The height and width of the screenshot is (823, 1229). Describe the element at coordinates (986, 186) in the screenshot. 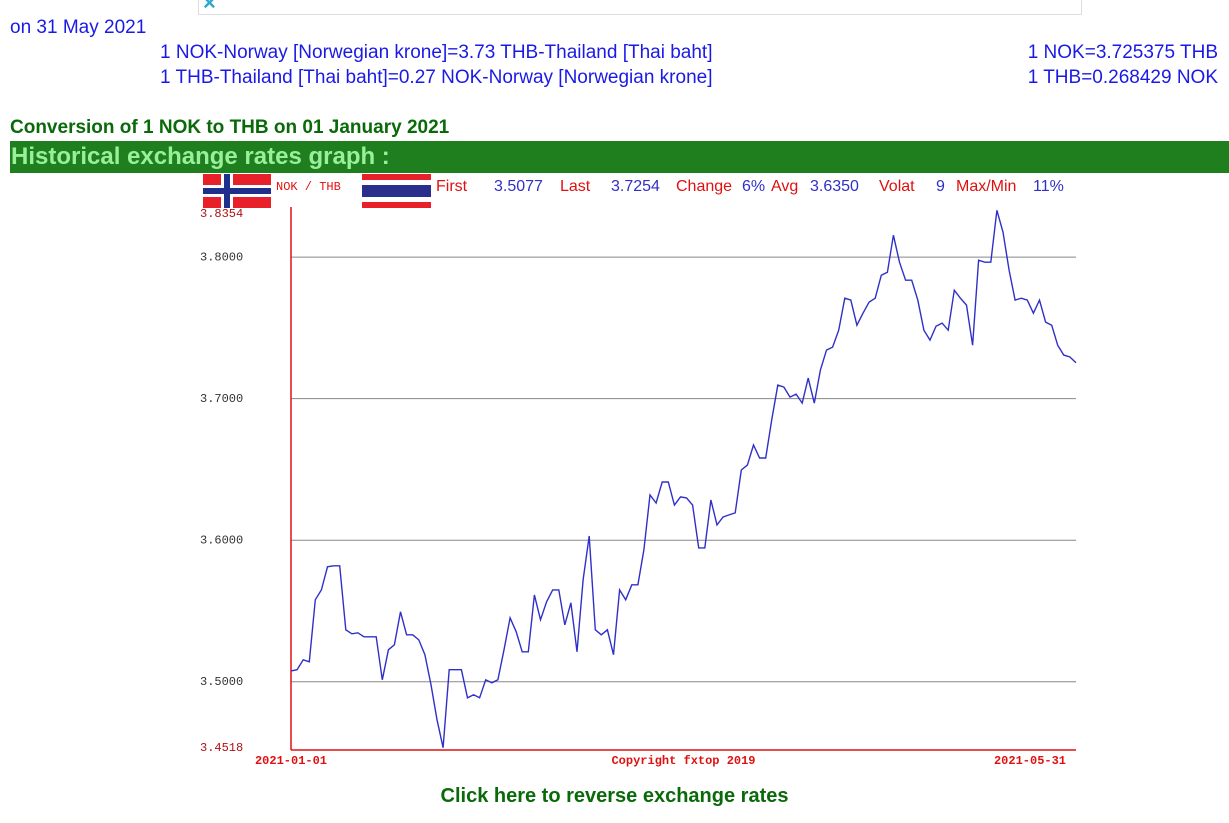

I see `stat-label: Max/Min` at that location.